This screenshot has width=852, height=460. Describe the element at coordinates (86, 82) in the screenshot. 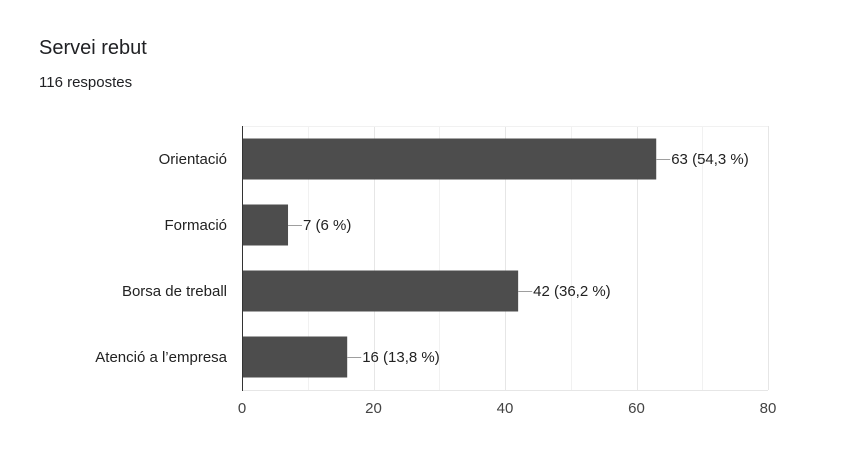

I see `response-count: 116 respostes` at that location.